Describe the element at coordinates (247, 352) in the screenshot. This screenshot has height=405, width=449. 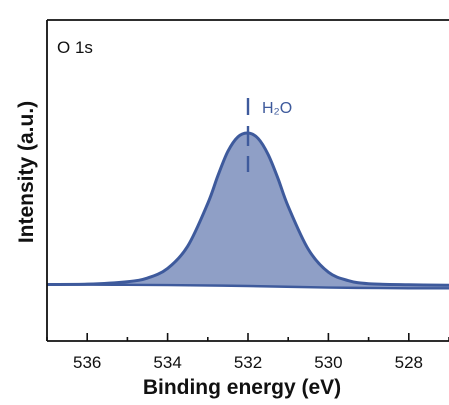
I see `x-ticks: 536 534 532 530 528` at that location.